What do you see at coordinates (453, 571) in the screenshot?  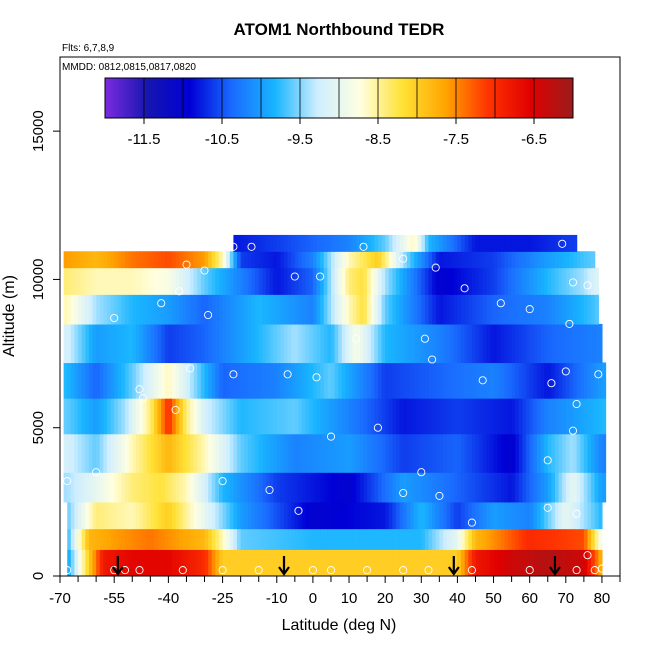 I see `flight-arrow-head` at bounding box center [453, 571].